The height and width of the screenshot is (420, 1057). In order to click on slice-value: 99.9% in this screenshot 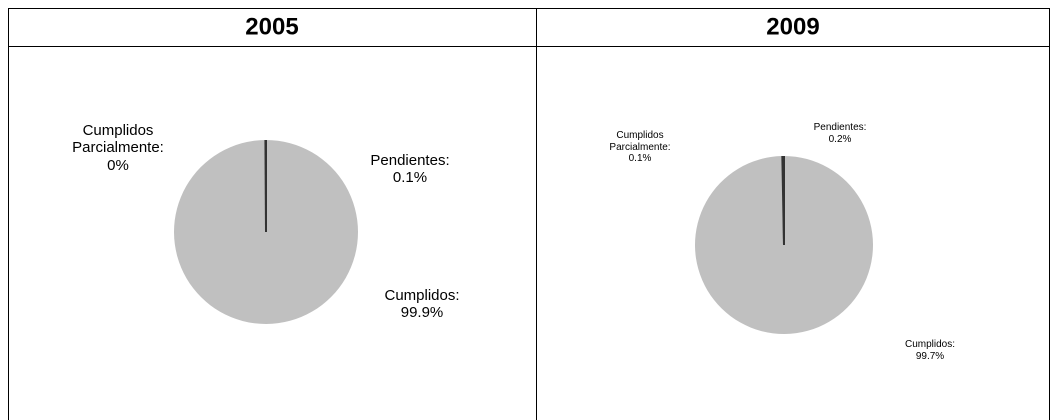, I will do `click(422, 313)`.